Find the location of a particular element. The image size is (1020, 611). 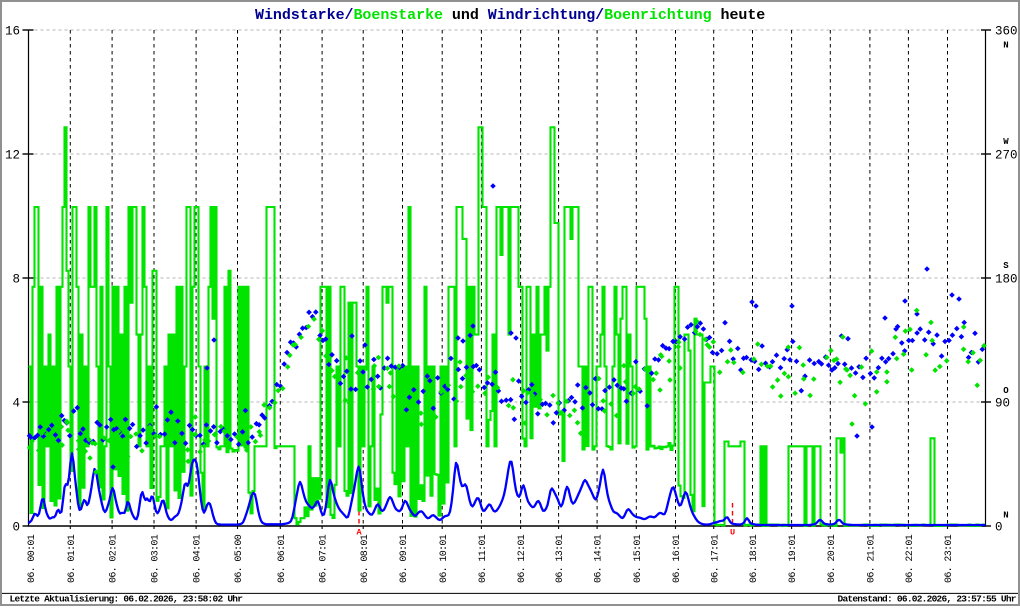

svg-text: 06. 11:01 is located at coordinates (483, 558).